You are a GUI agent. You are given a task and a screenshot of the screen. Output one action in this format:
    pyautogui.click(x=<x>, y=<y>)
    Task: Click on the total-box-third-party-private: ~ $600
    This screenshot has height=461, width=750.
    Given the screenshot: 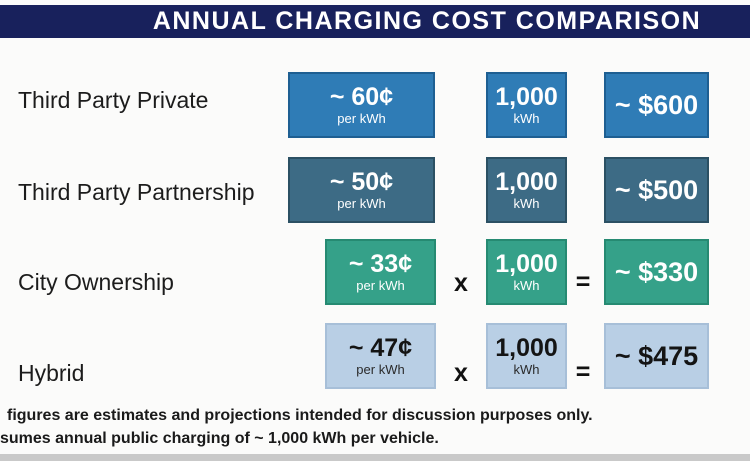 What is the action you would take?
    pyautogui.click(x=656, y=105)
    